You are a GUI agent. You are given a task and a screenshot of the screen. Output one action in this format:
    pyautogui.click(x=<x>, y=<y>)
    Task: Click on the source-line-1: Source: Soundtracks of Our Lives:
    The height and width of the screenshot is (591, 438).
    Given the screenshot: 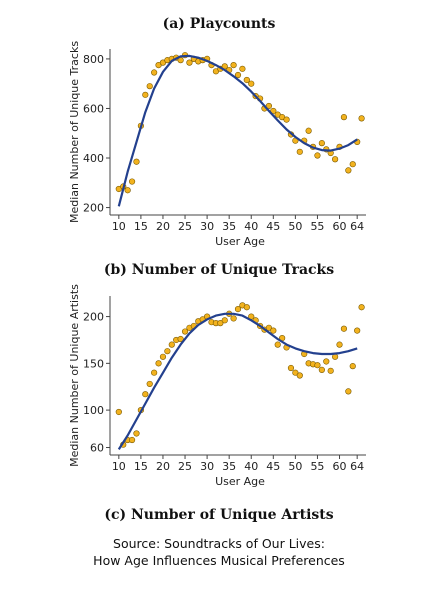 What is the action you would take?
    pyautogui.click(x=219, y=543)
    